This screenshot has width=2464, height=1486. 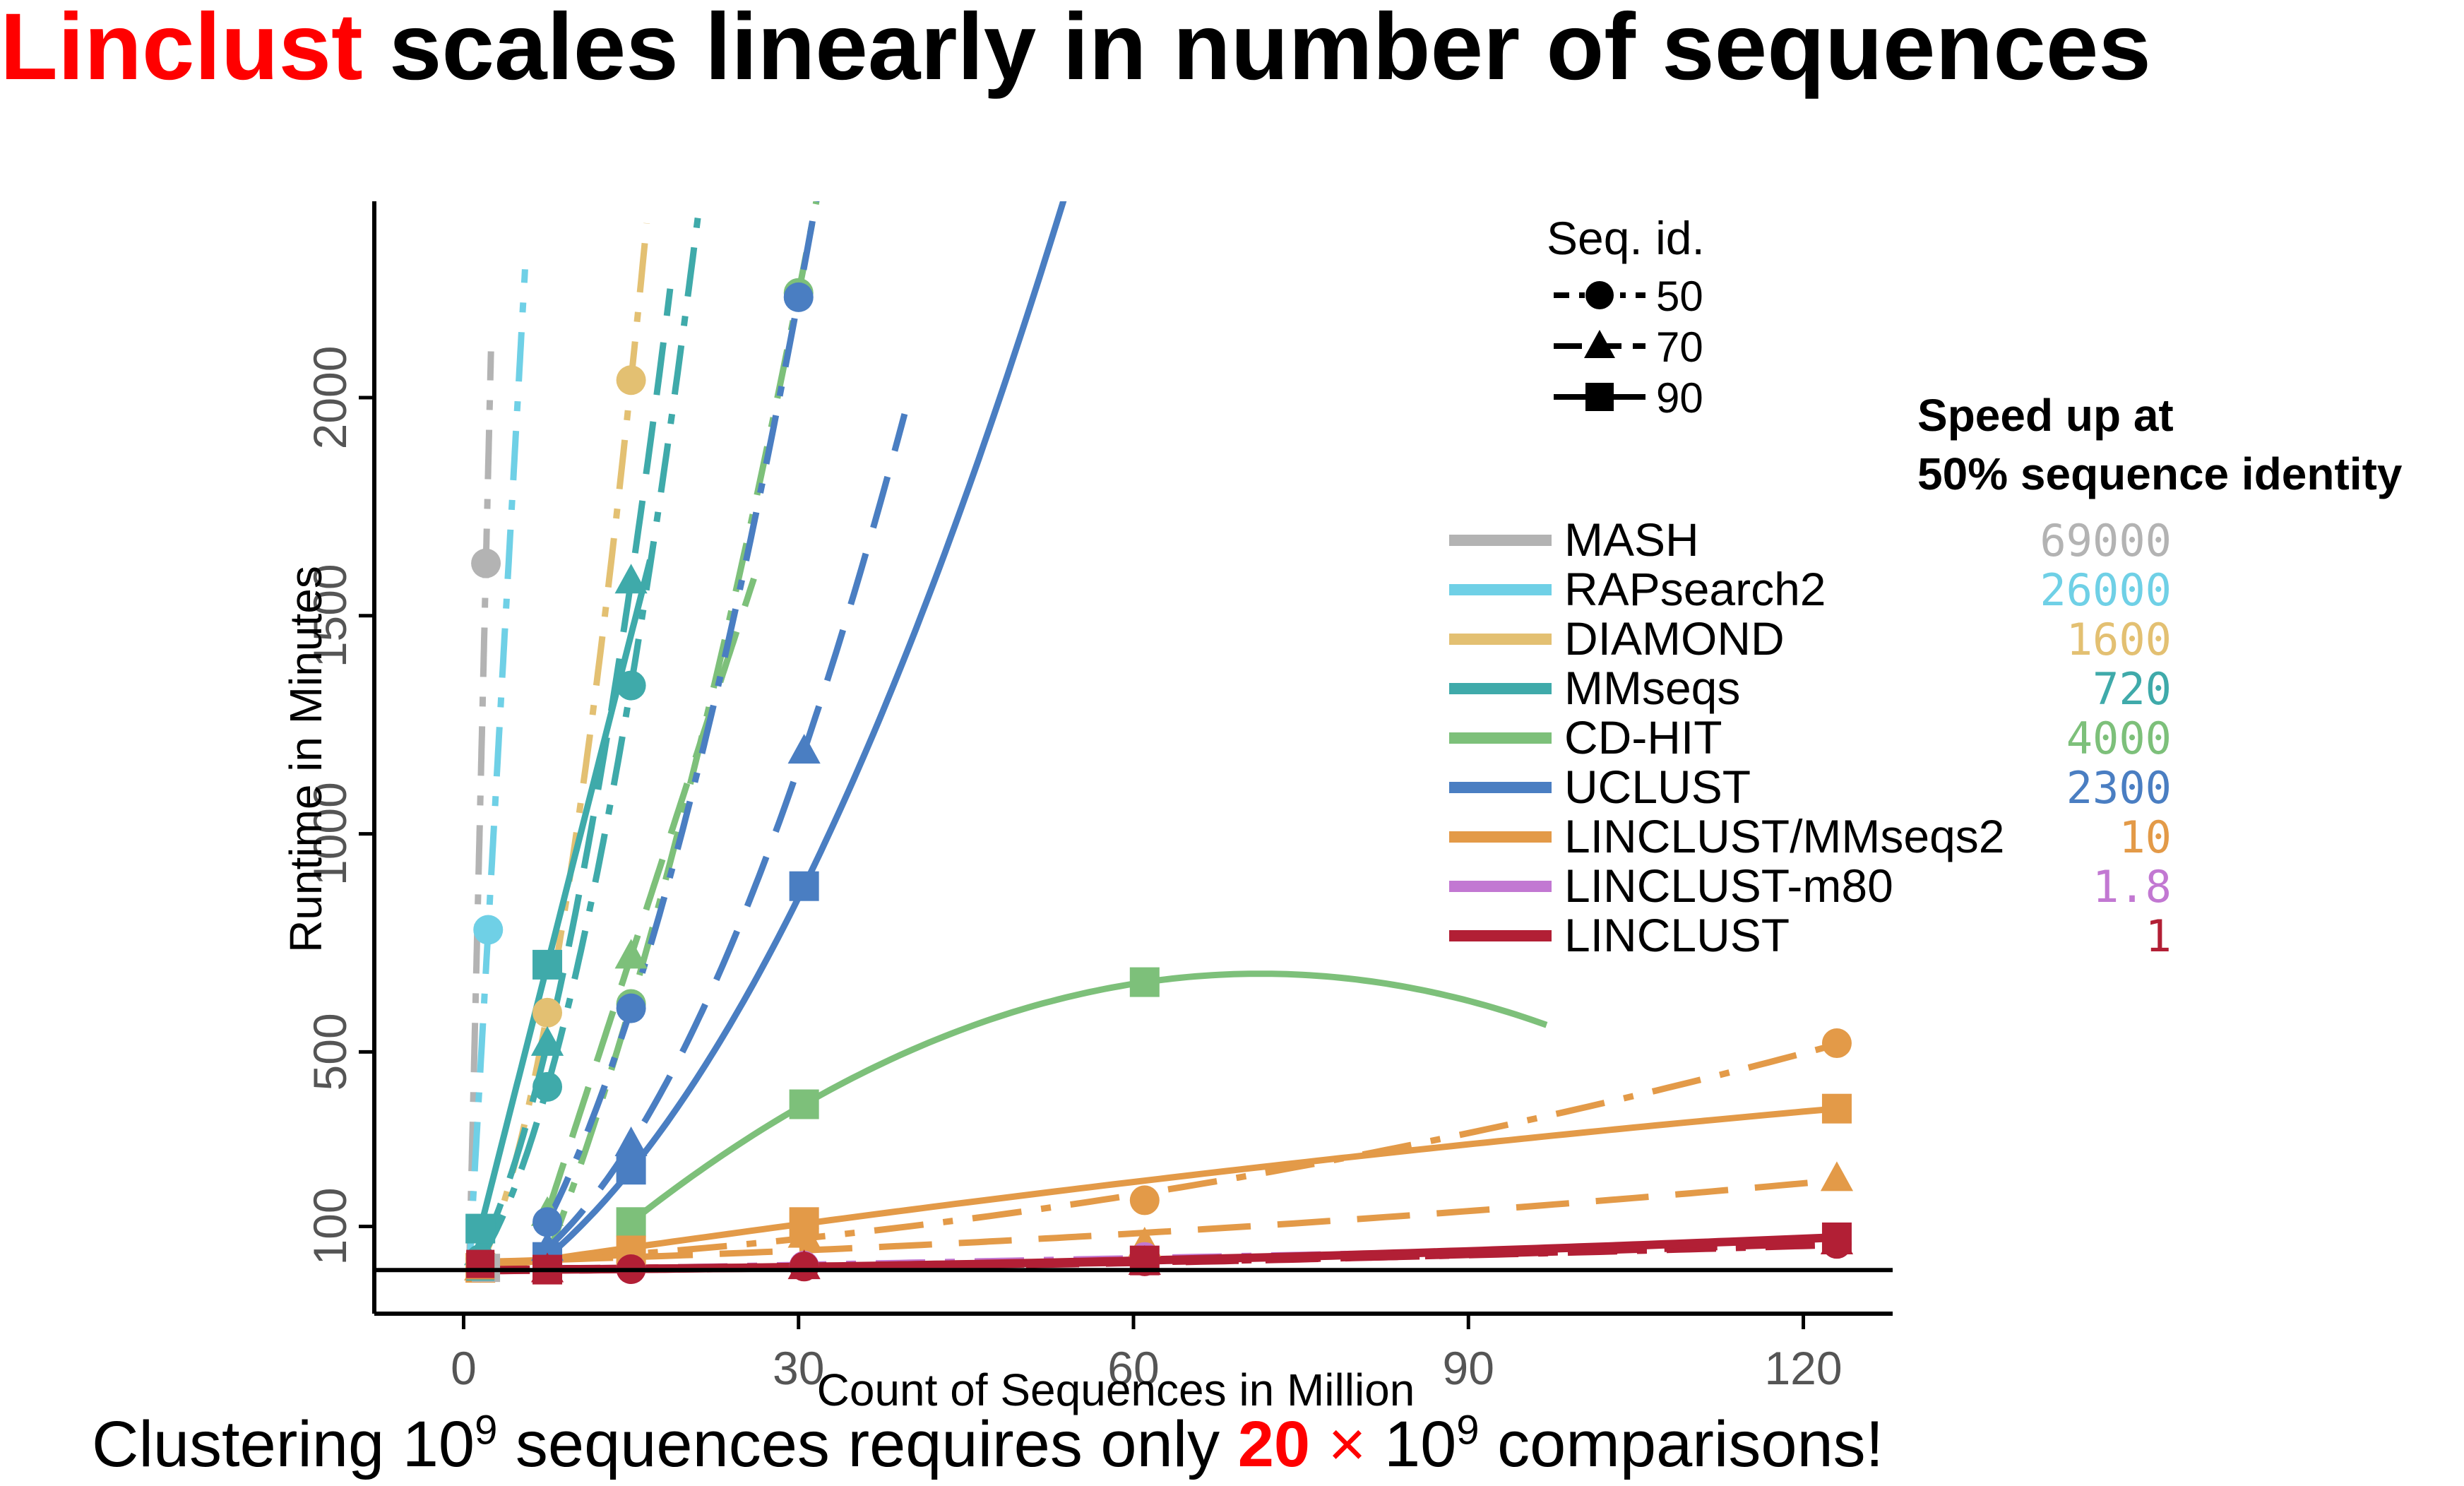 I want to click on method-legend-label: LINCLUST/MMseqs2, so click(x=1785, y=836).